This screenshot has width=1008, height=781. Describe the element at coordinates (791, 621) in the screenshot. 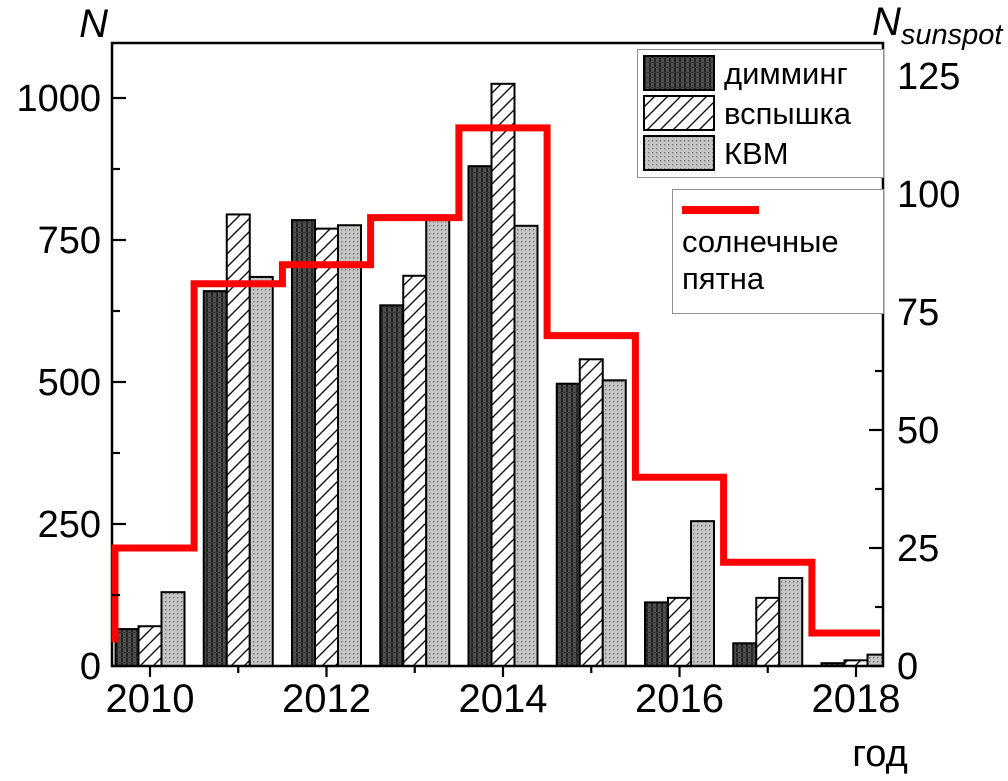

I see `bar-gray-dots-2017` at that location.